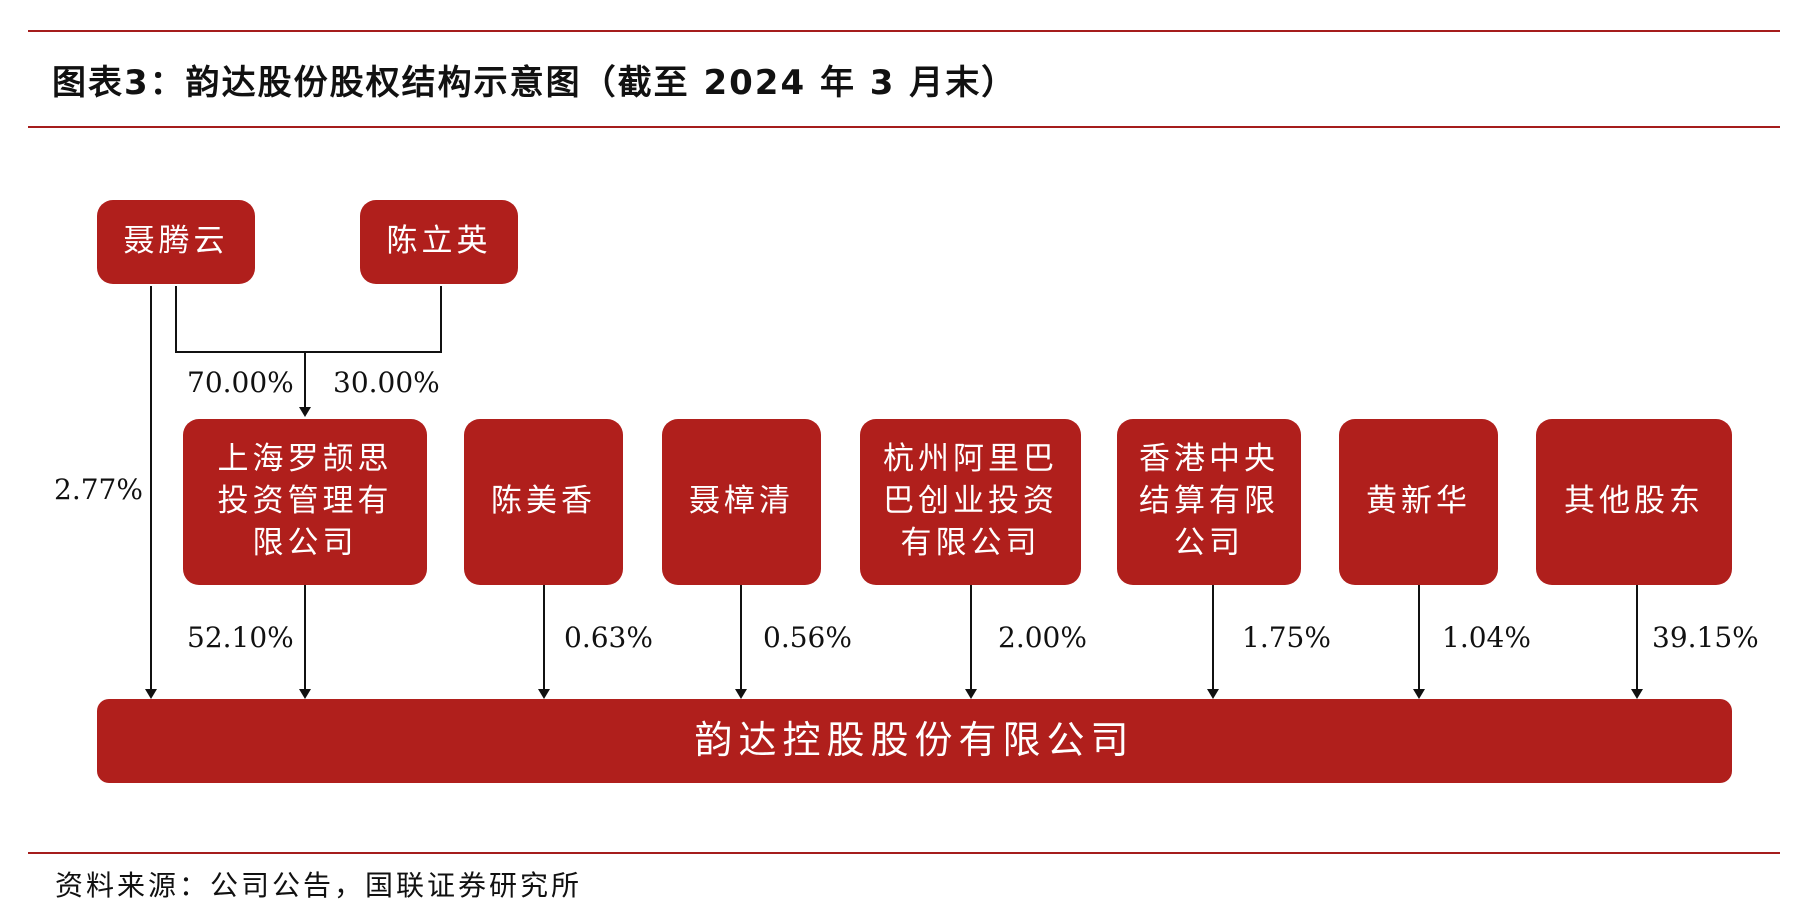 The height and width of the screenshot is (915, 1811). What do you see at coordinates (904, 31) in the screenshot?
I see `top-rule` at bounding box center [904, 31].